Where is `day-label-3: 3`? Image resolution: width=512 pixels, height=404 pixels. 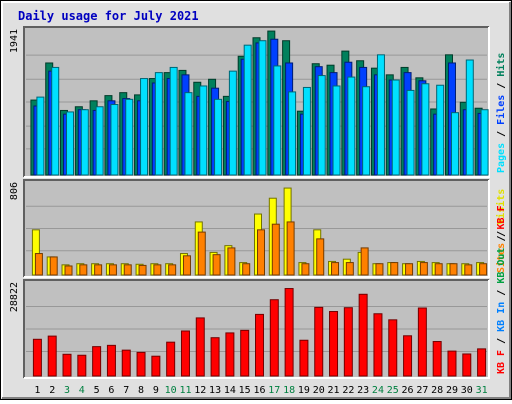 day-label-3: 3 is located at coordinates (67, 390).